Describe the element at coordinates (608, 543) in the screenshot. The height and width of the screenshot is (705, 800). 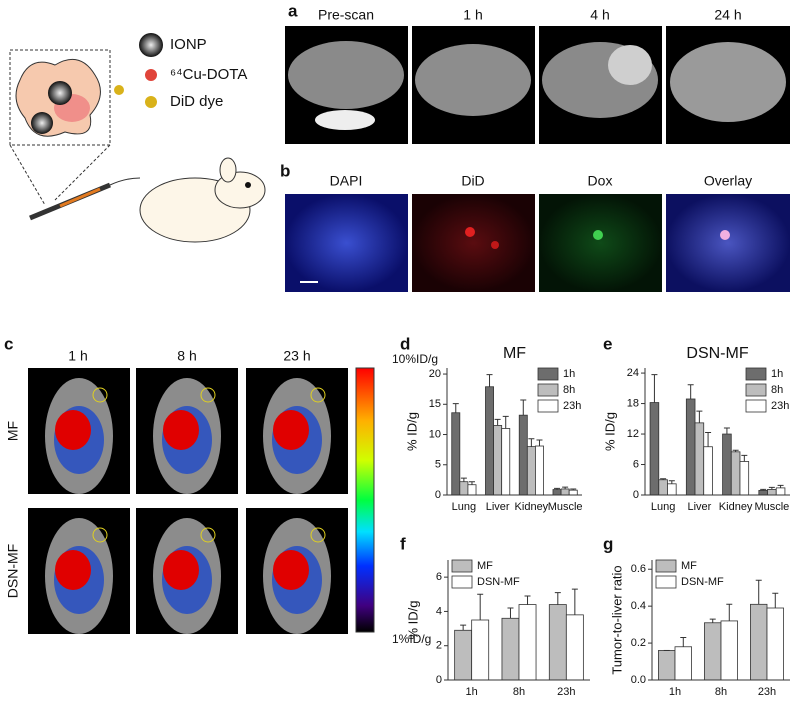
I see `panel-label: g` at that location.